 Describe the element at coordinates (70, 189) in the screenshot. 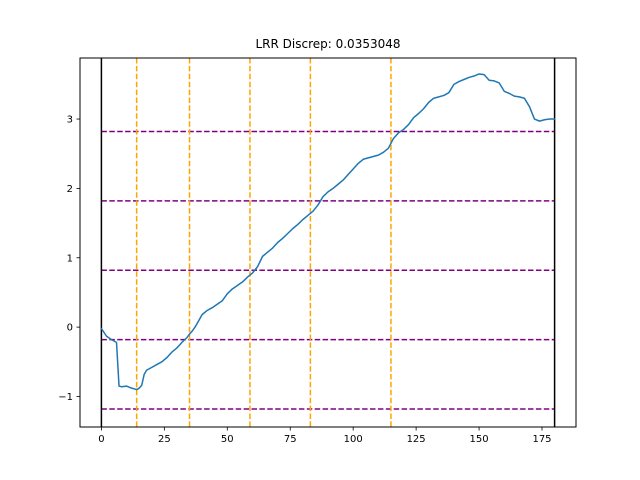

I see `y-tick-label-3: 2` at that location.